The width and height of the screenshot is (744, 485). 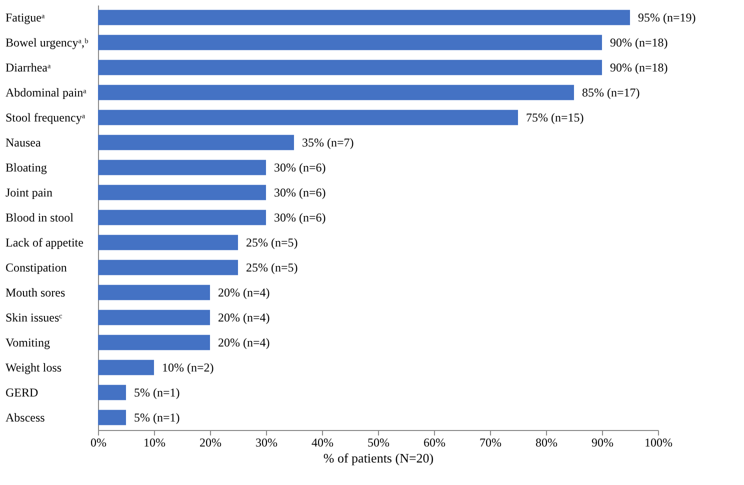 I want to click on y-tick-label: Abdominal painᵃ, so click(x=47, y=93).